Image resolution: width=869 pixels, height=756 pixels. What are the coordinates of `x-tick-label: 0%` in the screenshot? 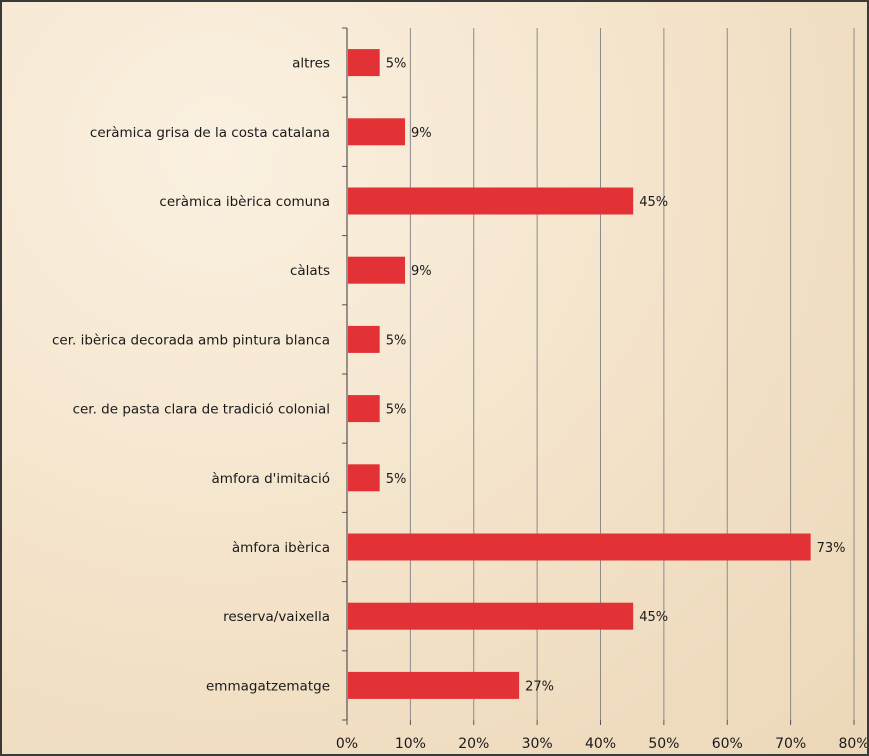 It's located at (347, 744).